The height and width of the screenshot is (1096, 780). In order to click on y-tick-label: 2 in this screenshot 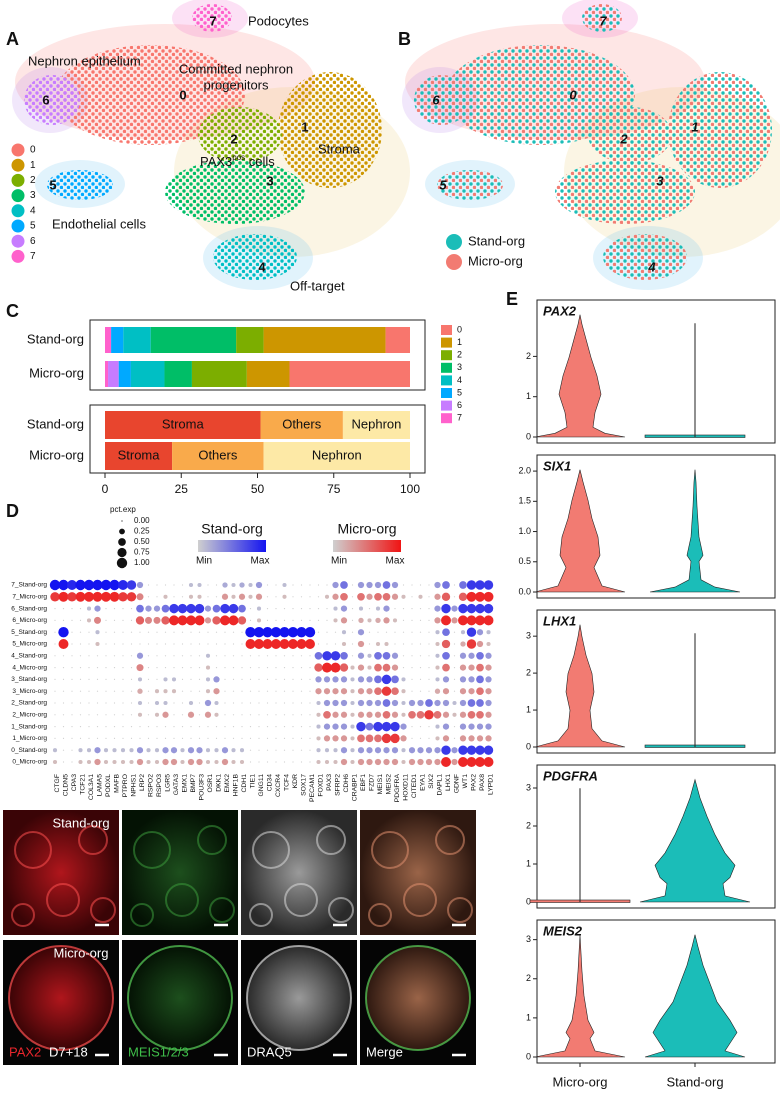, I will do `click(528, 356)`.